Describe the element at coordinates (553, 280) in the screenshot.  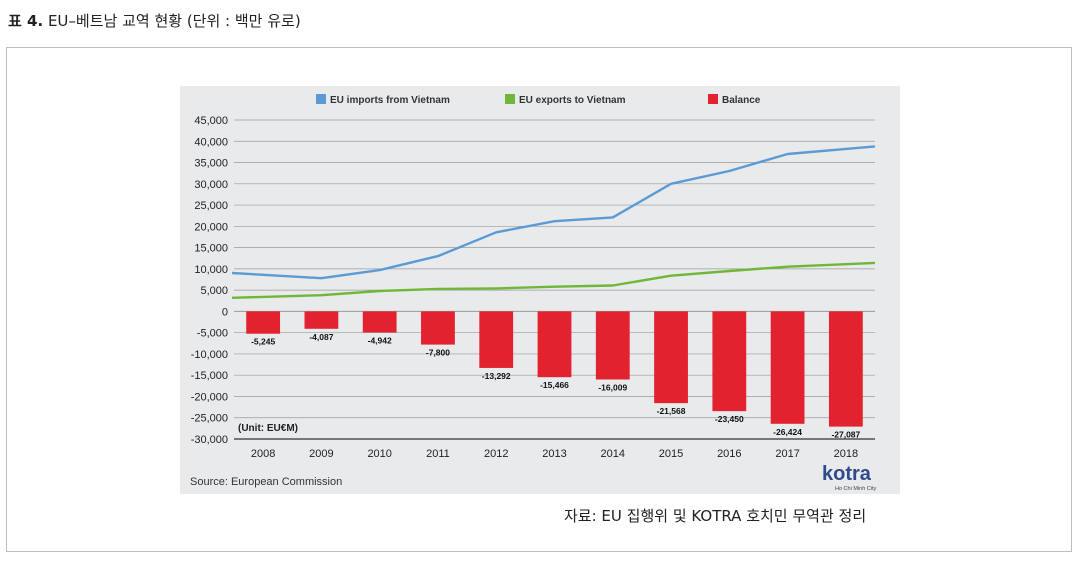
I see `exports-series-line` at that location.